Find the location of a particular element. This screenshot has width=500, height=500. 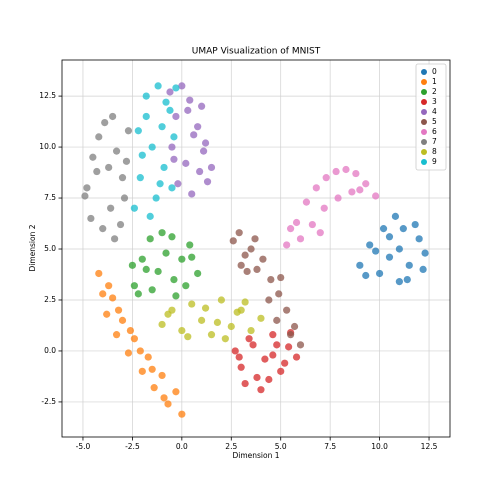

y-tick-label: 7.5 is located at coordinates (50, 197).